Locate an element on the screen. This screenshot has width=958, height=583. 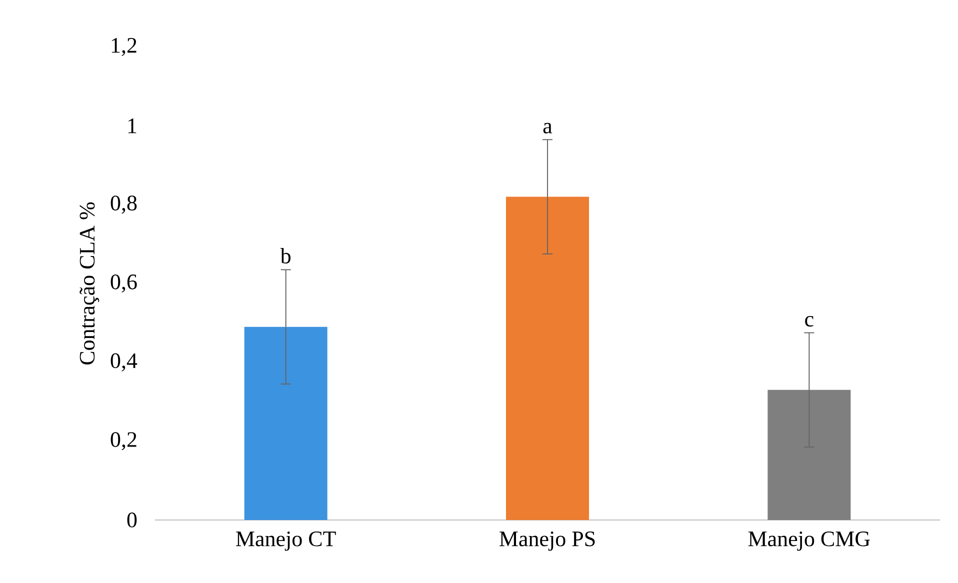
x-tick-label: Manejo CT is located at coordinates (286, 541).